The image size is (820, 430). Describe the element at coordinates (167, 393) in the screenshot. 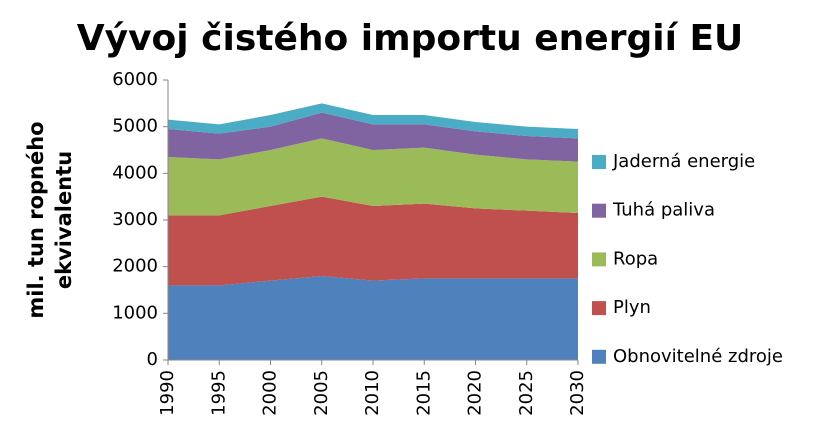

I see `x-tick-label: 1990` at that location.